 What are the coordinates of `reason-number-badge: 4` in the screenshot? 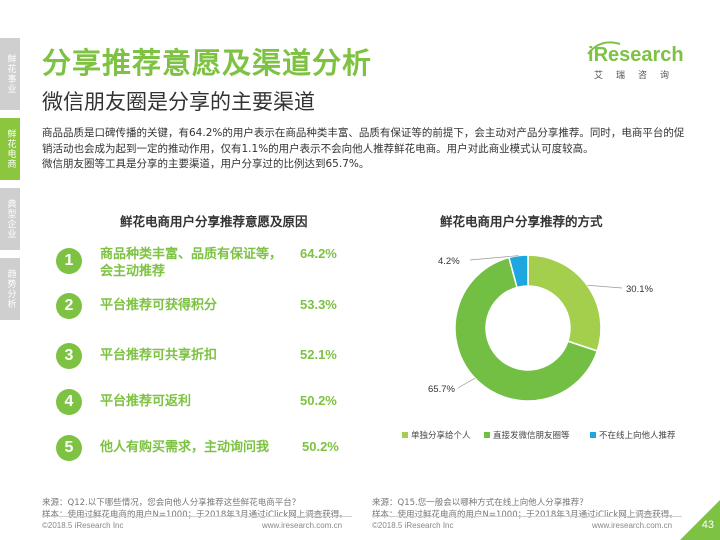 It's located at (69, 402).